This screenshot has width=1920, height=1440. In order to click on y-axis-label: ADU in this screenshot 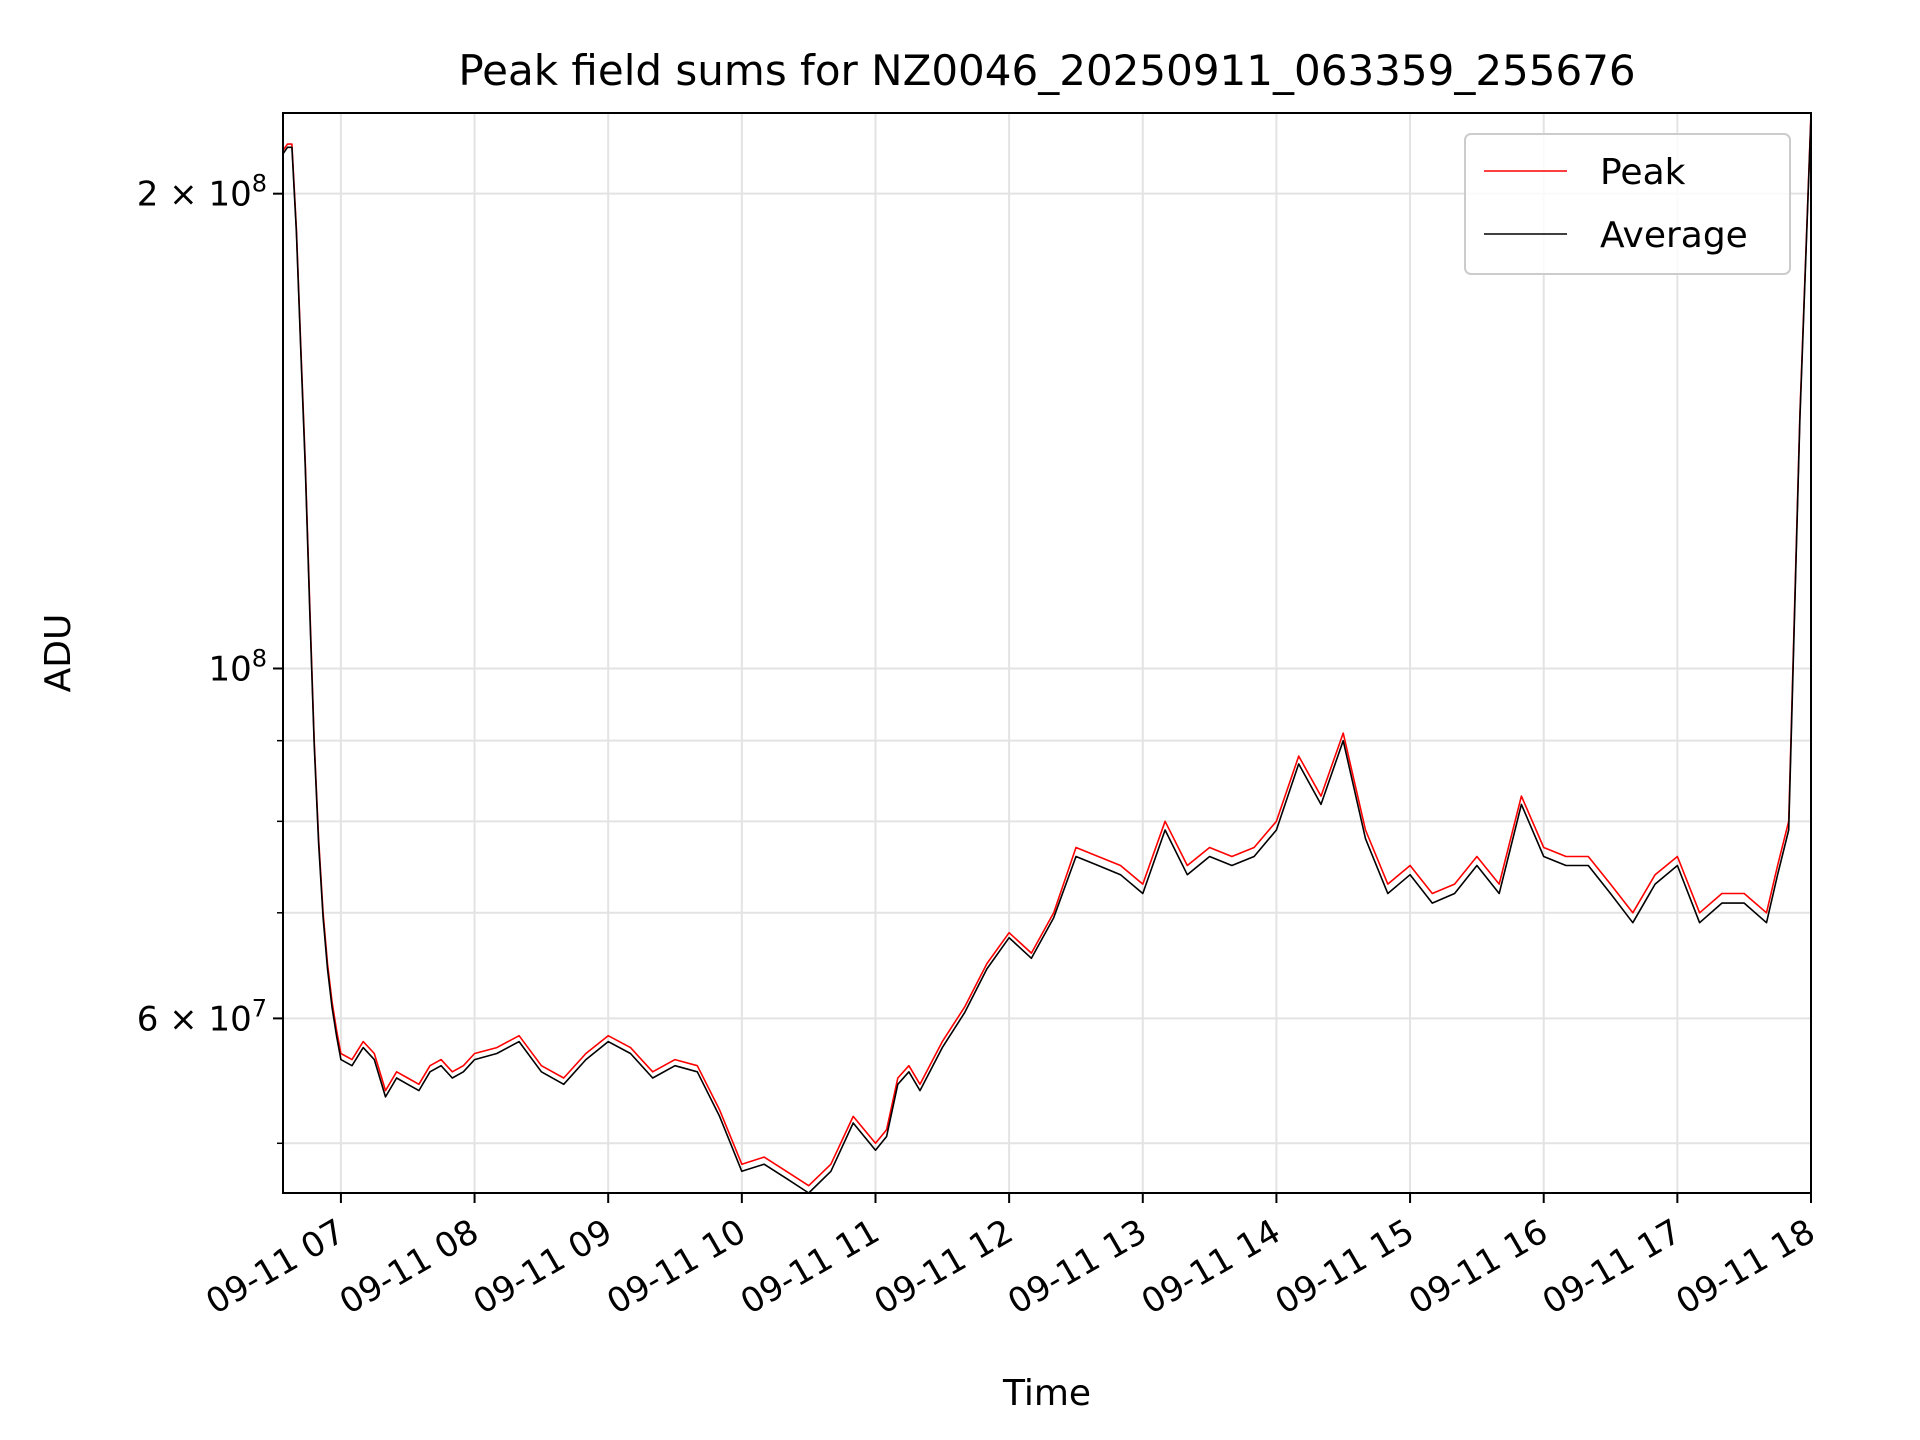, I will do `click(58, 653)`.